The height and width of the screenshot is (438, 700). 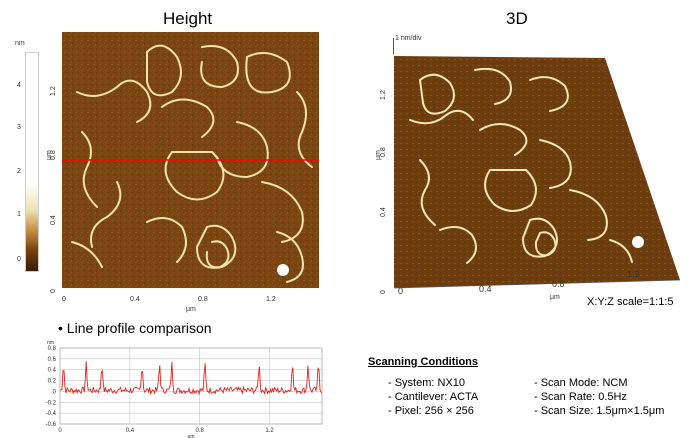 What do you see at coordinates (19, 171) in the screenshot?
I see `colorbar-tick-label: 2` at bounding box center [19, 171].